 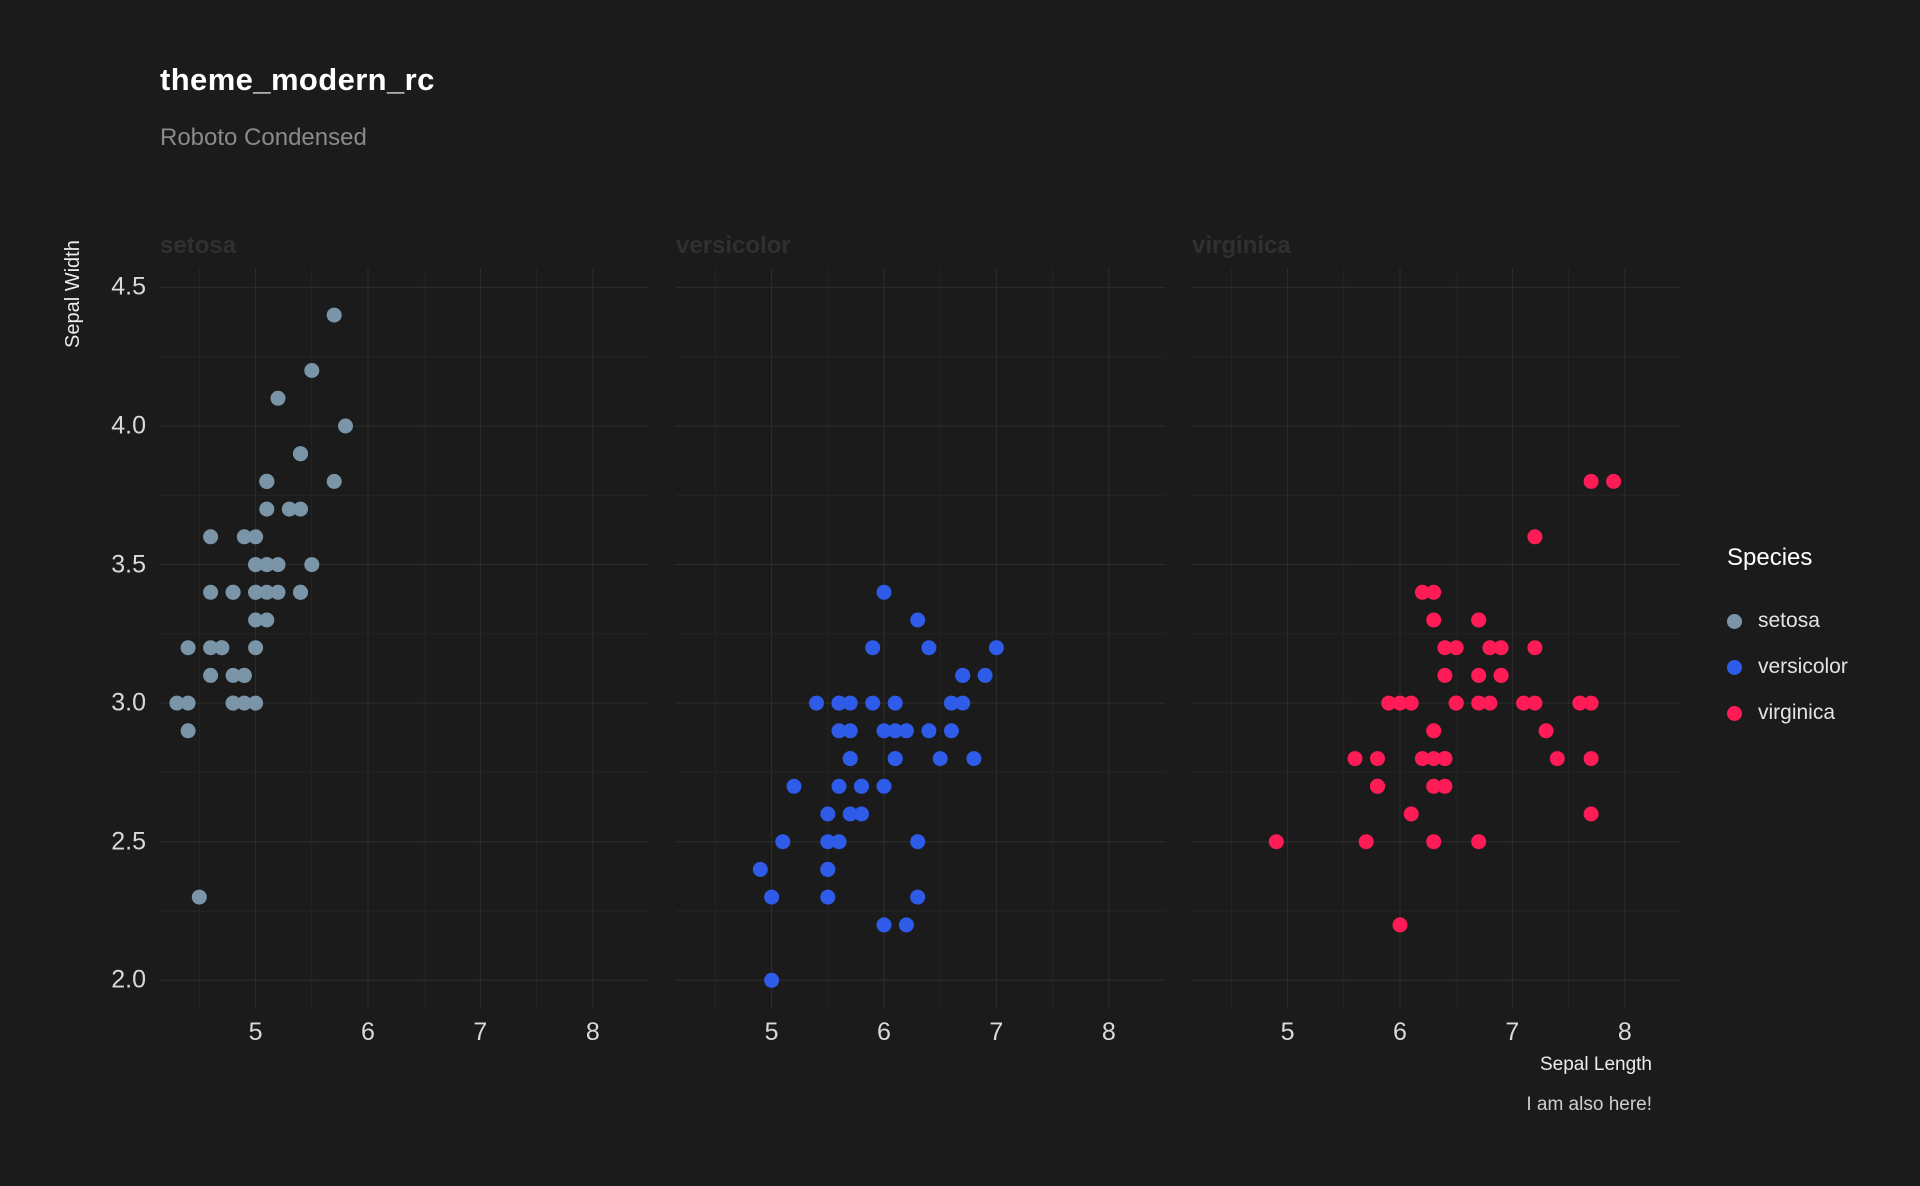 What do you see at coordinates (1789, 620) in the screenshot?
I see `legend-item-label: setosa` at bounding box center [1789, 620].